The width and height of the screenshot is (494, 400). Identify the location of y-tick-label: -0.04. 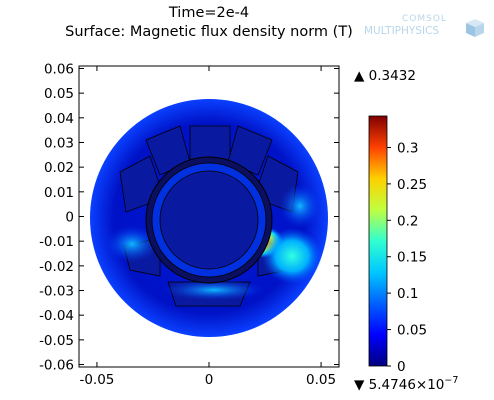
(56, 316).